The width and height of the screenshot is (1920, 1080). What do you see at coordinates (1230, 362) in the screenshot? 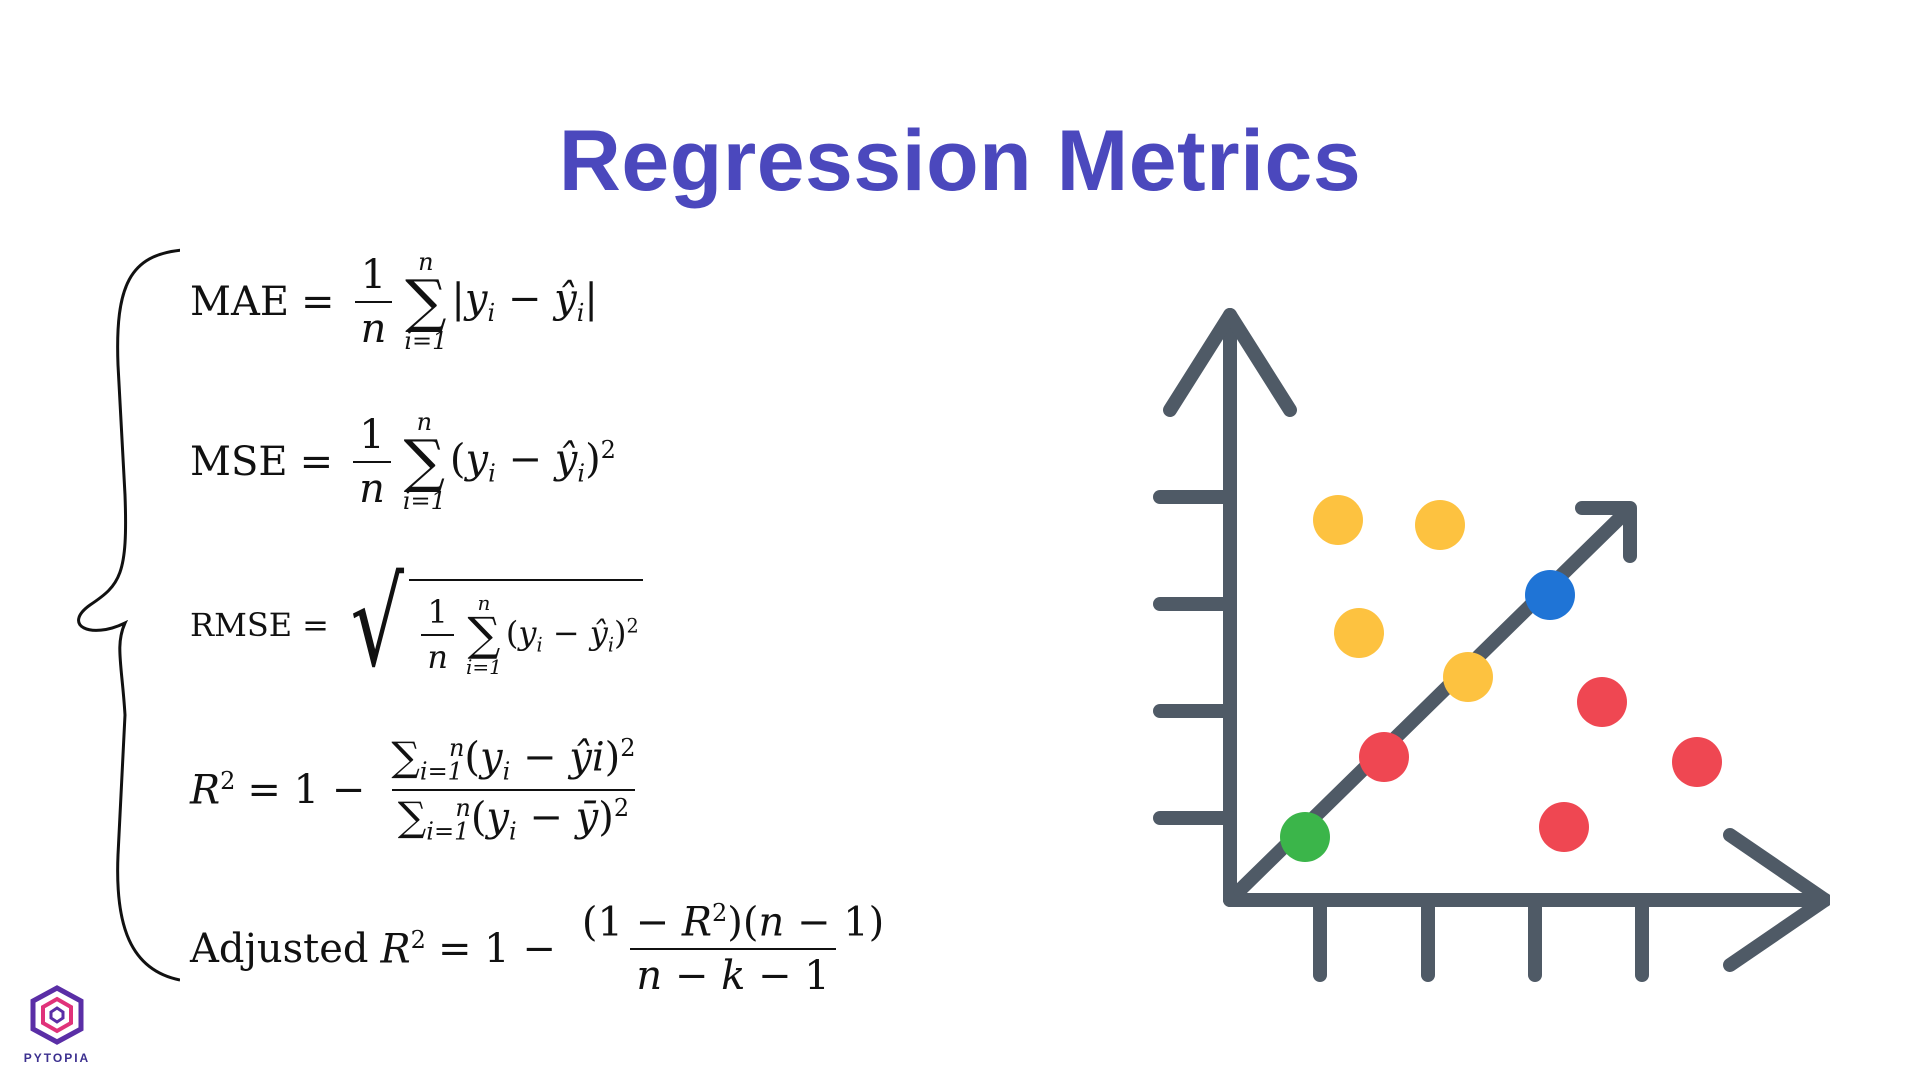
I see `y-axis-arrowhead` at bounding box center [1230, 362].